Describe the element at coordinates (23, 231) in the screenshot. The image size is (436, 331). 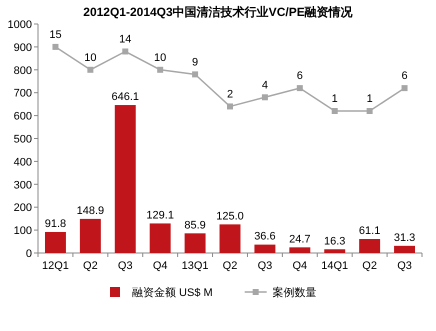
I see `y-tick-label: 100` at that location.